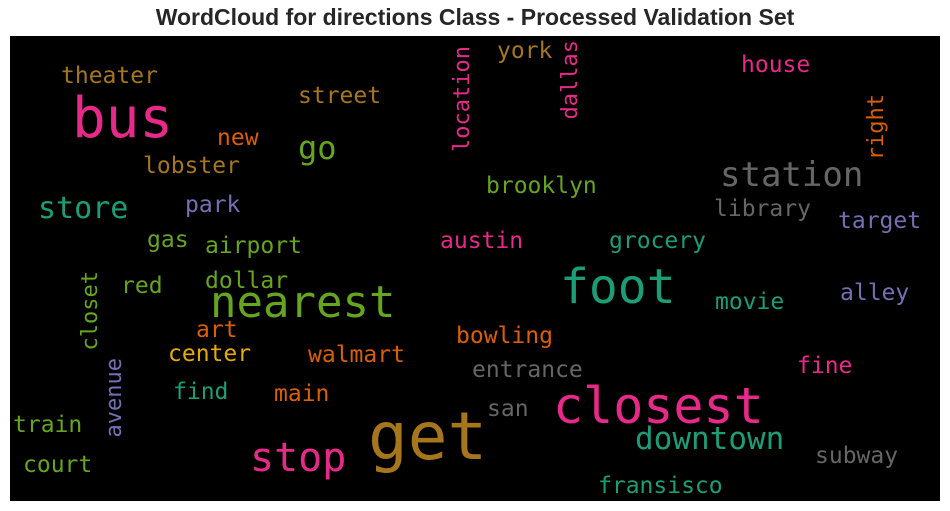  Describe the element at coordinates (880, 221) in the screenshot. I see `word-target: target` at that location.